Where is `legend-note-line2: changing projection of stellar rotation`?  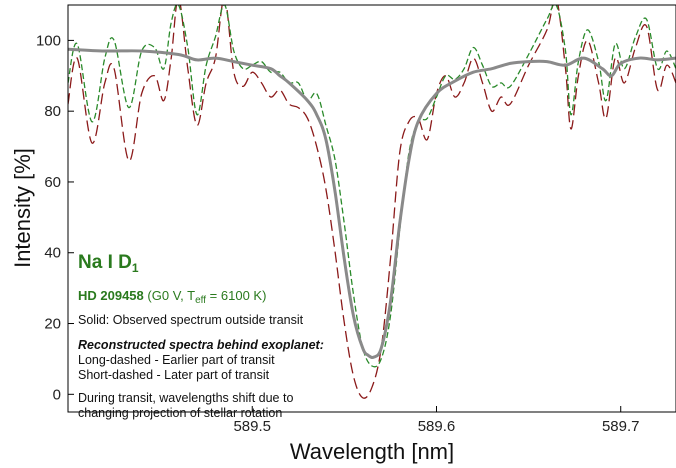 legend-note-line2: changing projection of stellar rotation is located at coordinates (180, 413).